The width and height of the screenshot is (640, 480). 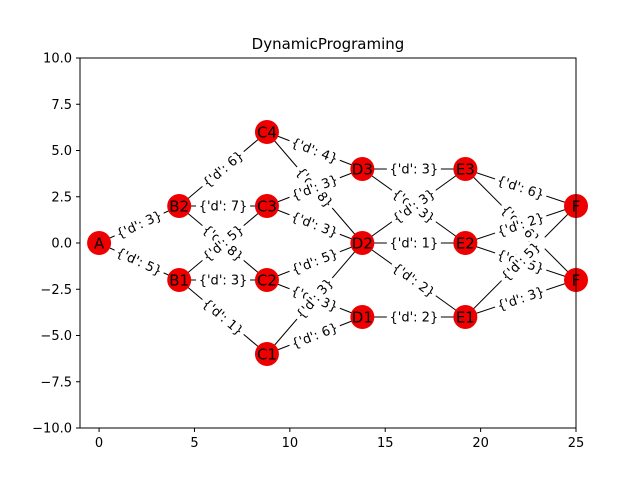 I want to click on x-tick-label: 20, so click(x=480, y=443).